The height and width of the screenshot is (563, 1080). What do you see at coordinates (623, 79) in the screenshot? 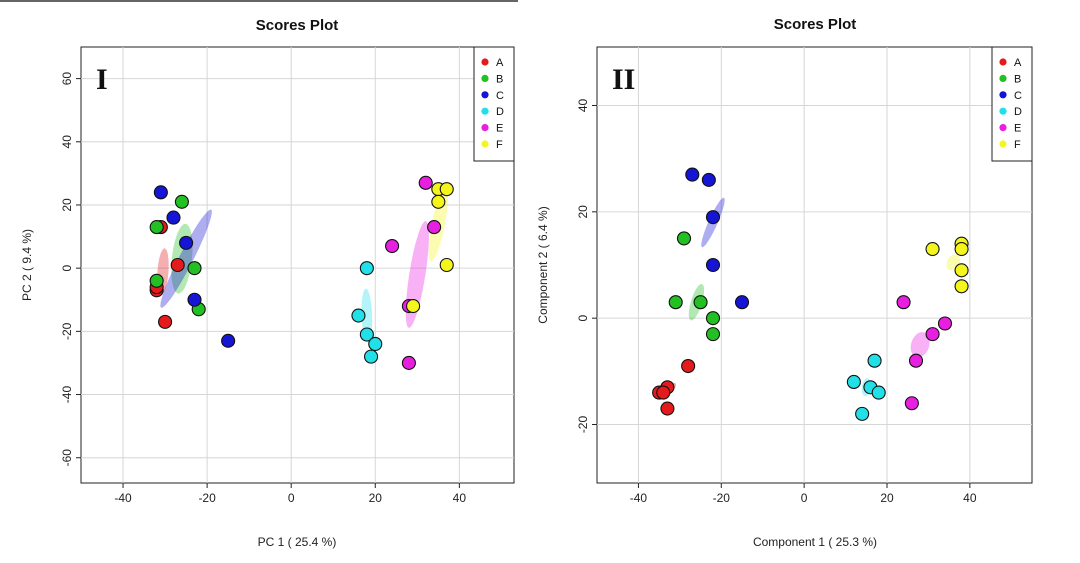
I see `panel-label: II` at bounding box center [623, 79].